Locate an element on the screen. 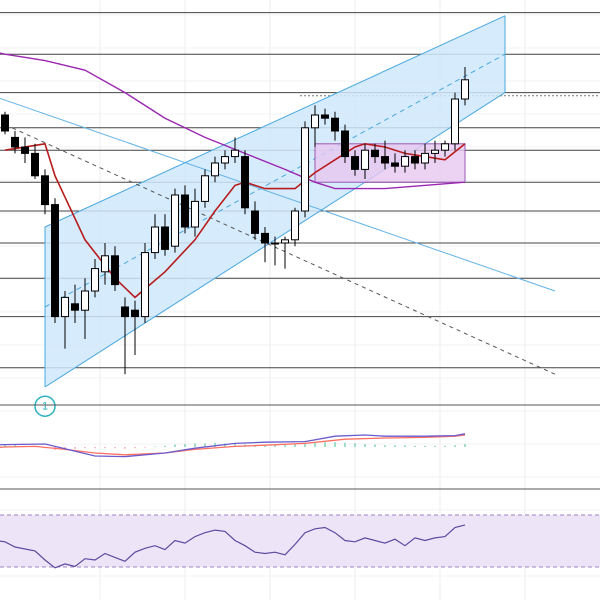 This screenshot has height=600, width=600. macd-line is located at coordinates (233, 445).